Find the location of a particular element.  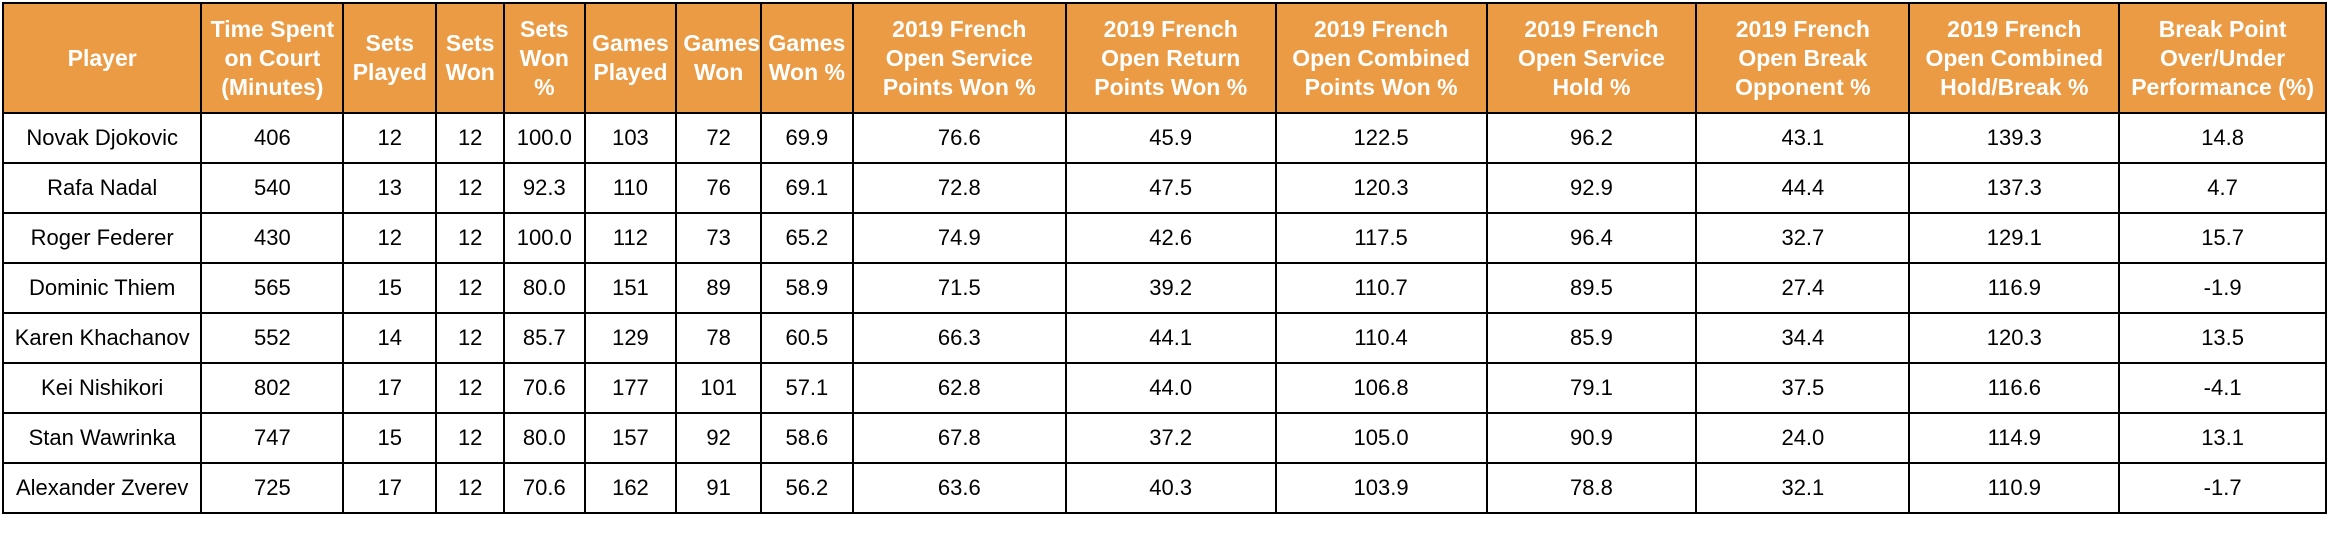

stat-cell: 129.1 is located at coordinates (2014, 238).